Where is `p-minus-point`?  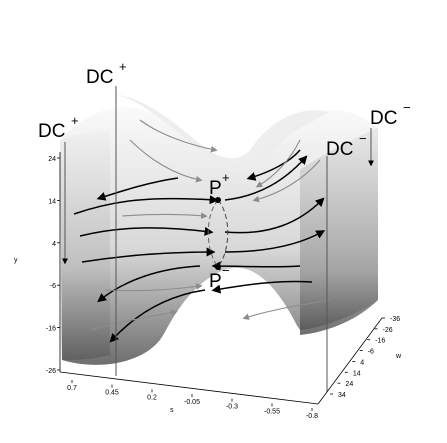 p-minus-point is located at coordinates (218, 267).